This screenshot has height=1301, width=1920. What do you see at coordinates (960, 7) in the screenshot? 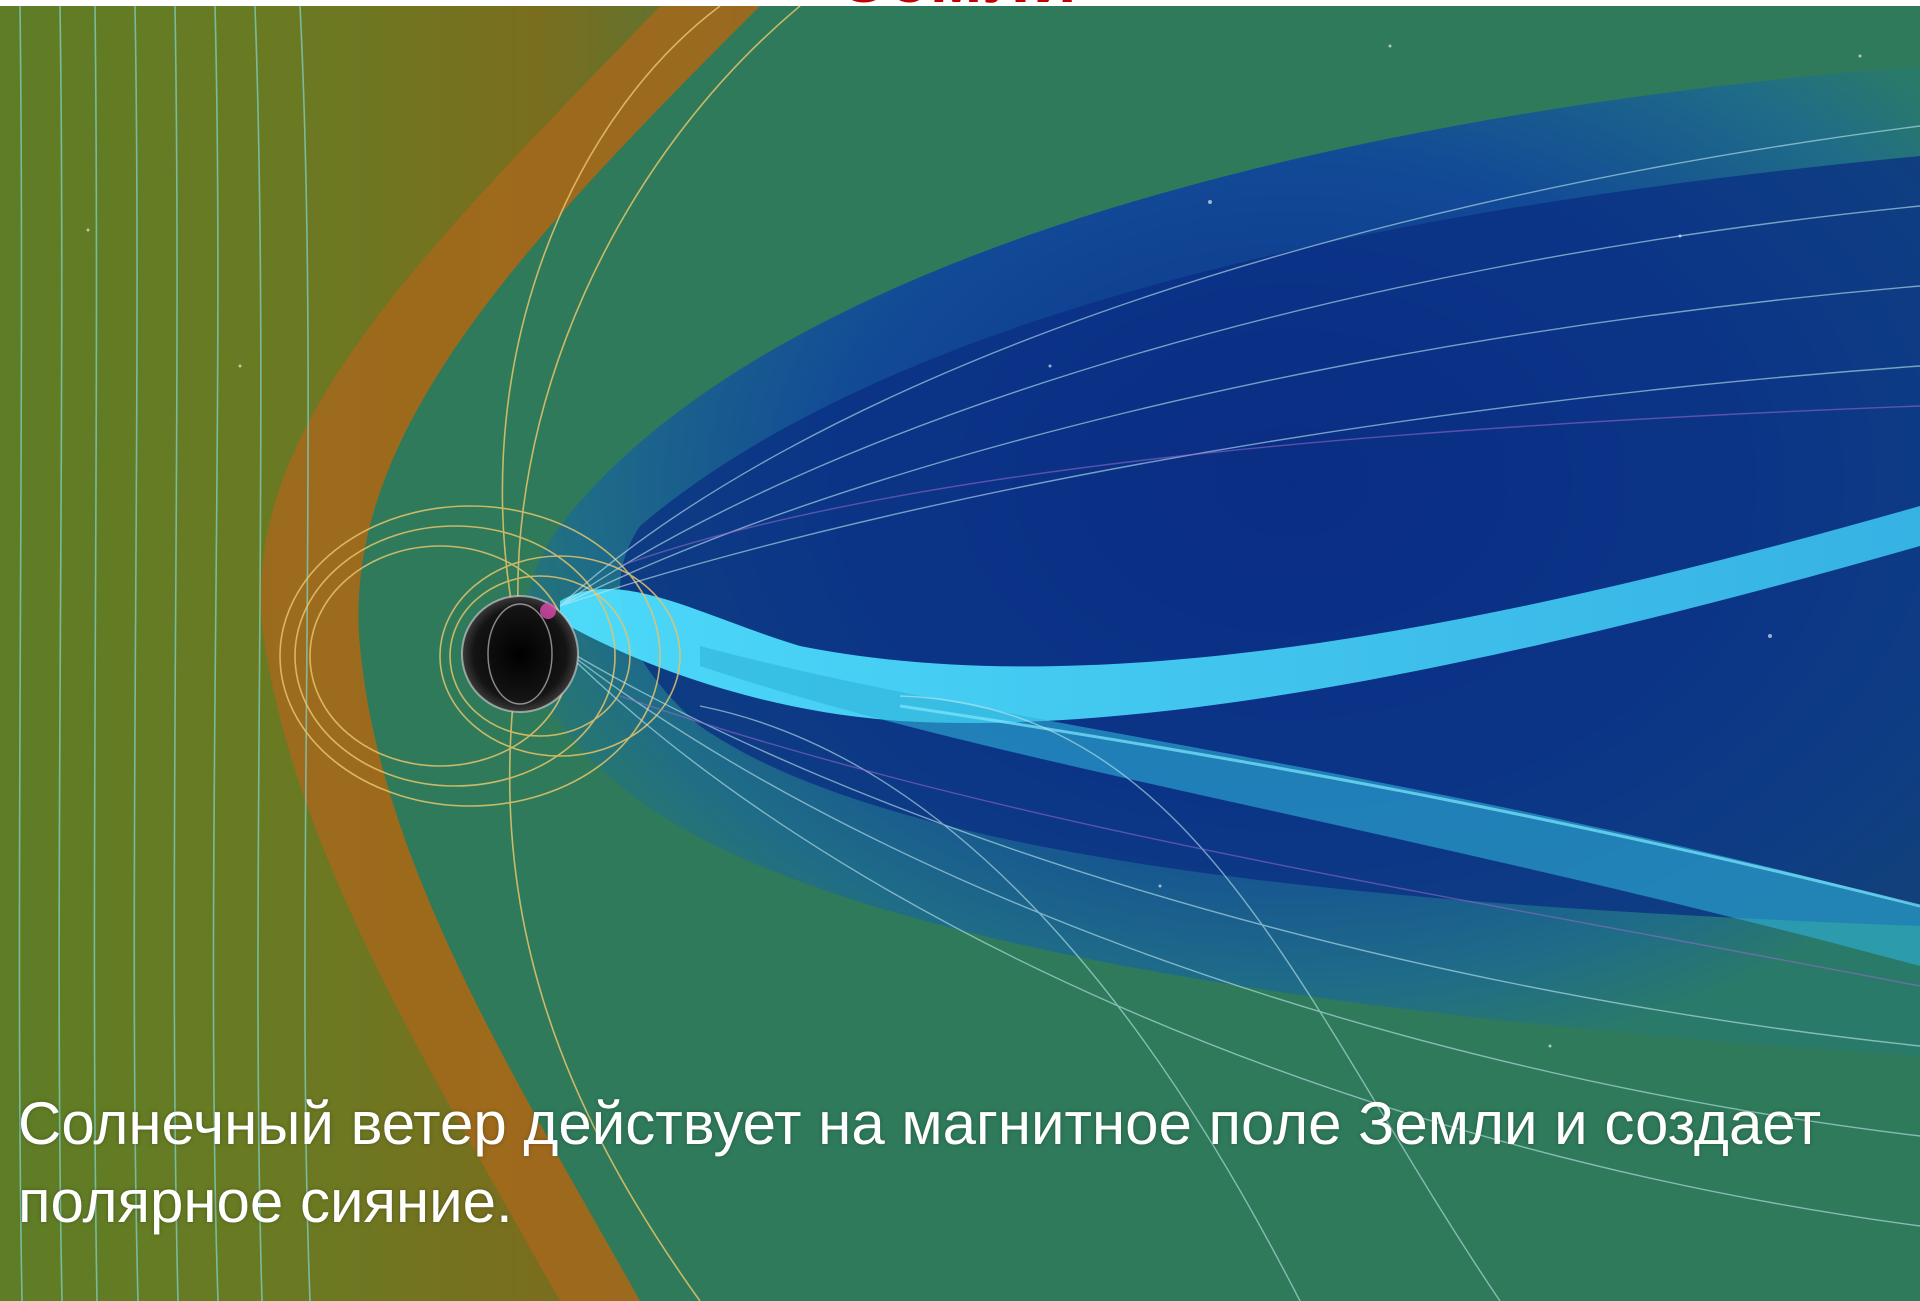
I see `slide-title-fragment: Земли` at bounding box center [960, 7].